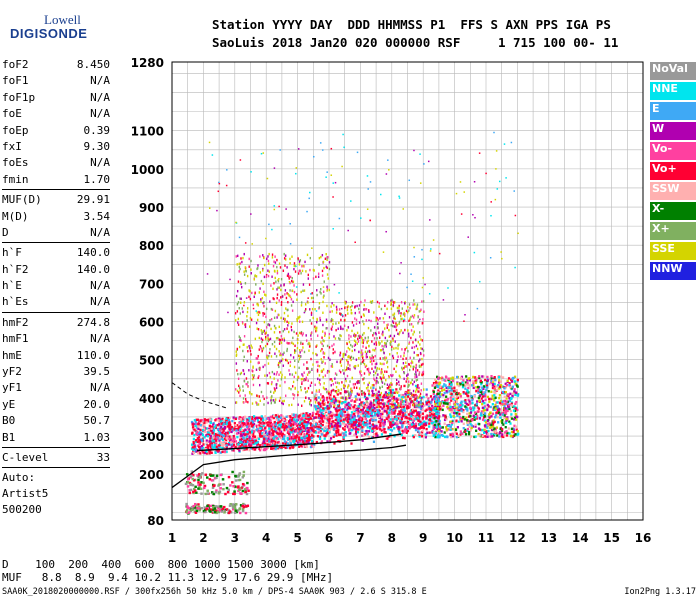  I want to click on param-name: foF2, so click(15, 64).